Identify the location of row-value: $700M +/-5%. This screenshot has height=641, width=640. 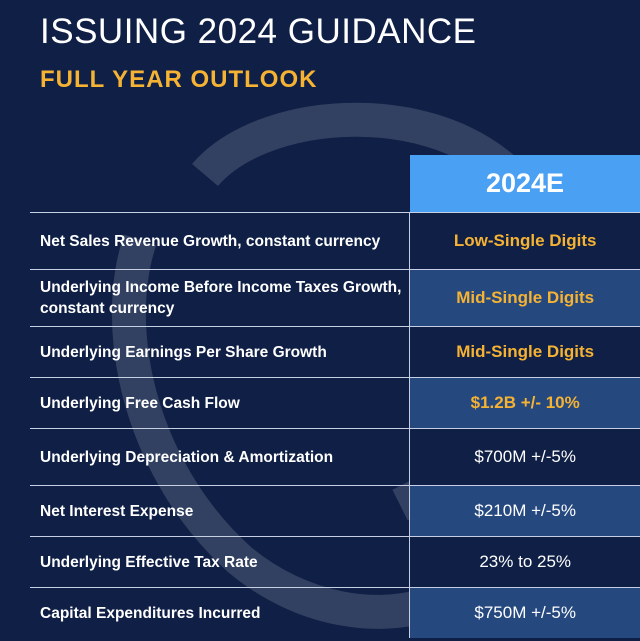
(524, 457).